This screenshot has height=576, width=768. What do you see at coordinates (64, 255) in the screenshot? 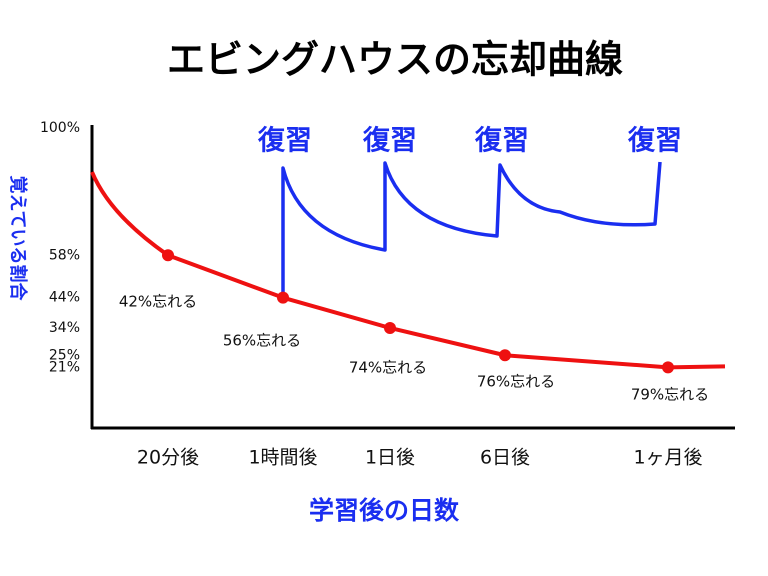
I see `y-tick-label: 58%` at bounding box center [64, 255].